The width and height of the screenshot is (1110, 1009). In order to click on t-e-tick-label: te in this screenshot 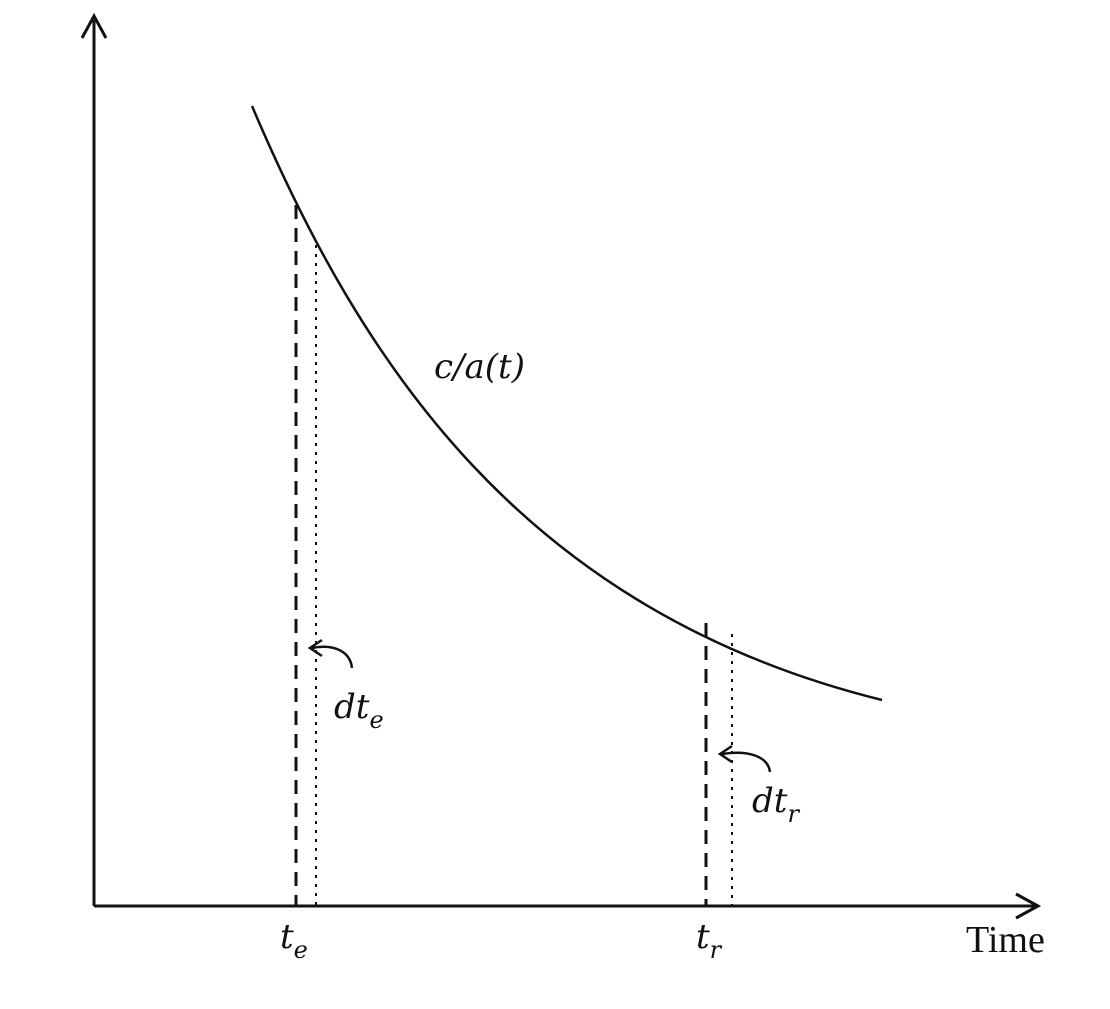, I will do `click(294, 940)`.